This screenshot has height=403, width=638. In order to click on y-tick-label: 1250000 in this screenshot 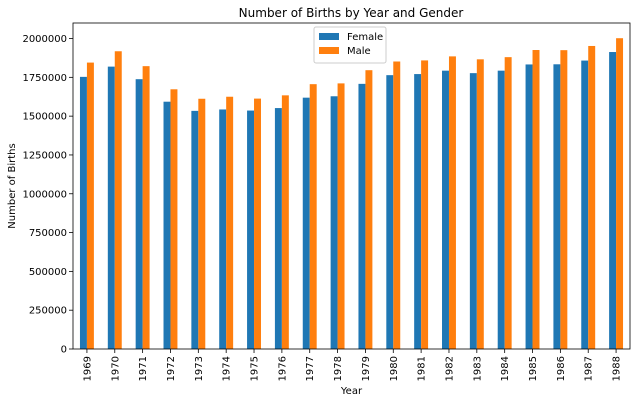, I will do `click(44, 155)`.